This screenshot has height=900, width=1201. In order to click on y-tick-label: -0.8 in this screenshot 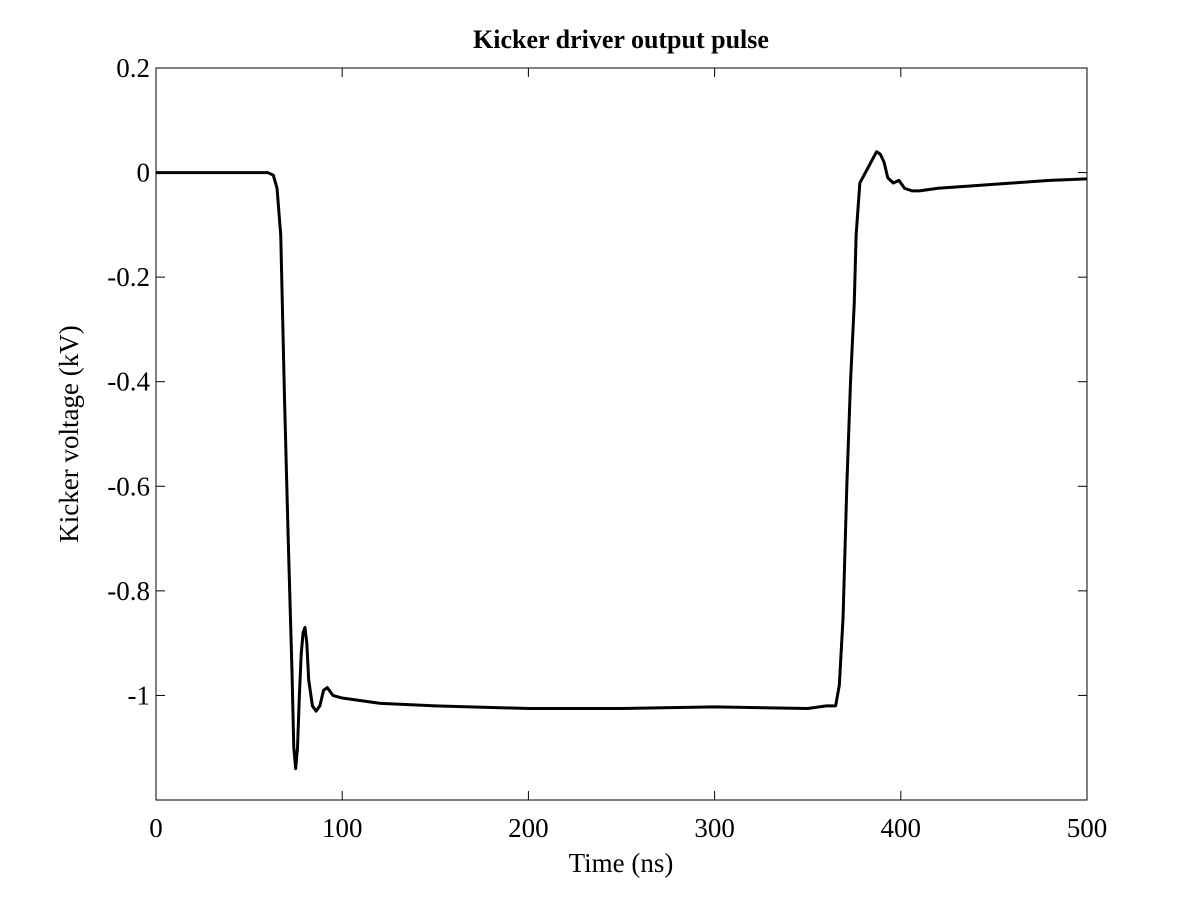, I will do `click(128, 591)`.